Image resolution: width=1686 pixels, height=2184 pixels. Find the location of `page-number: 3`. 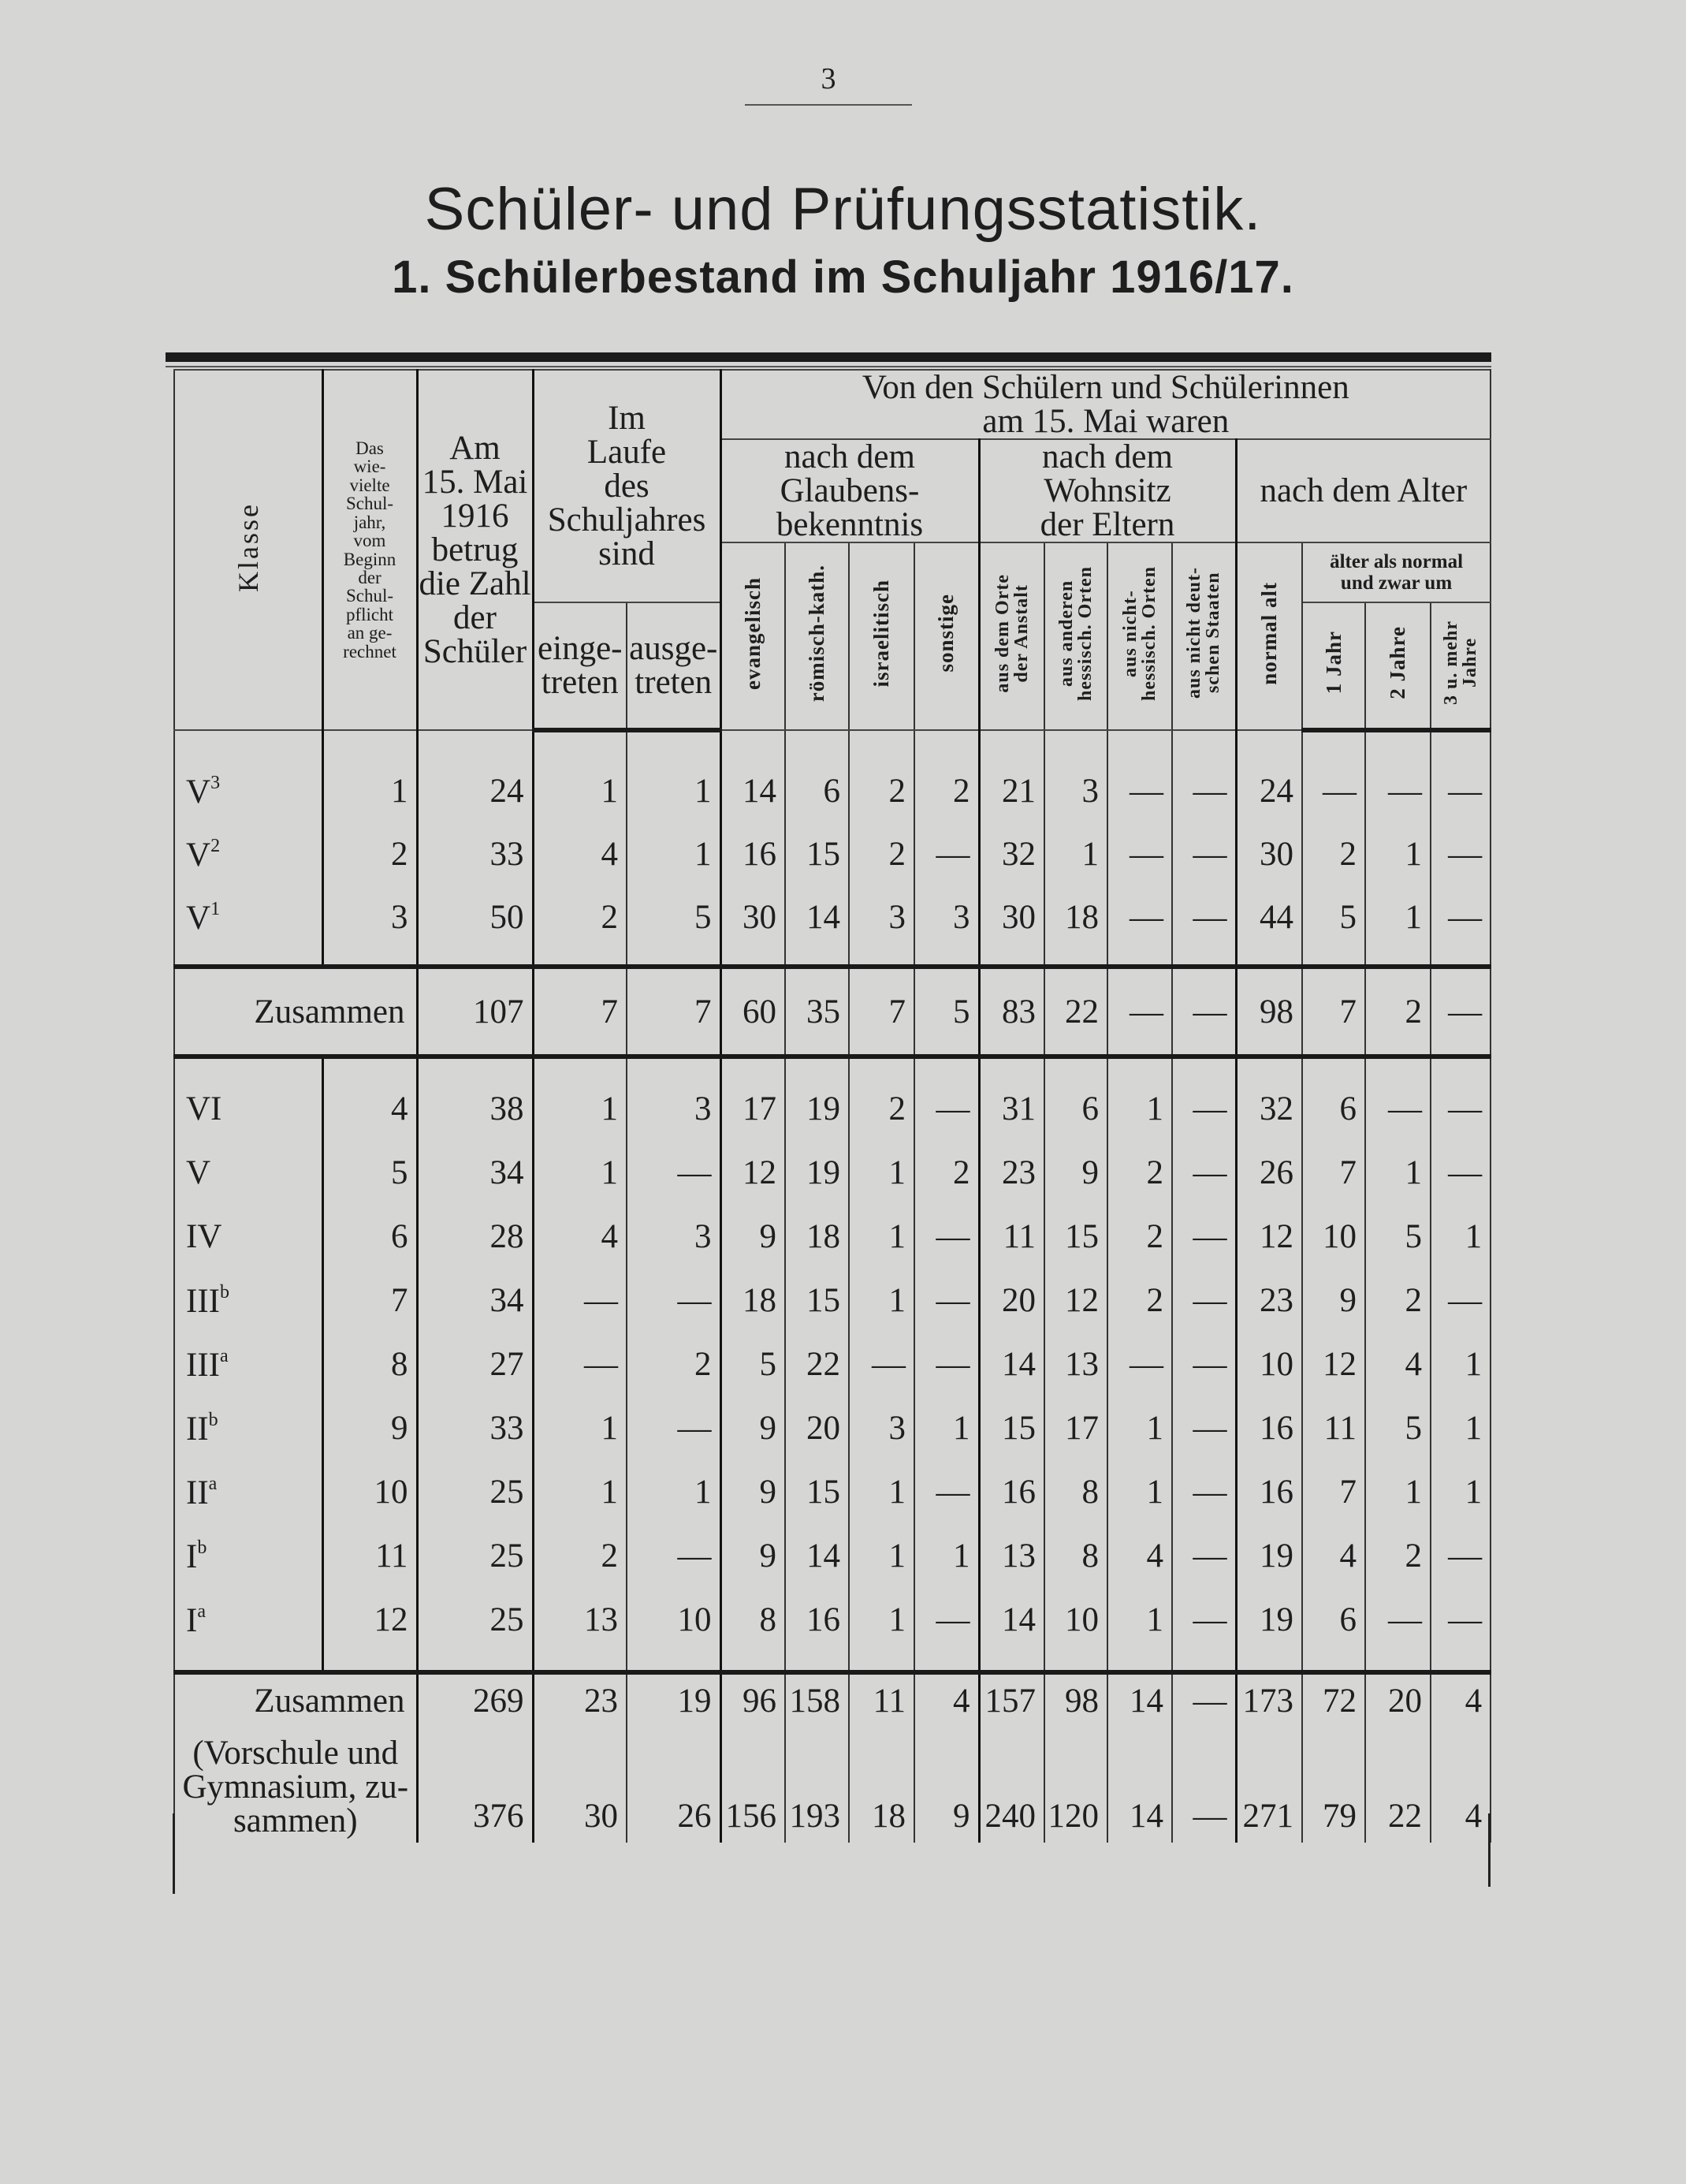

page-number: 3 is located at coordinates (829, 78).